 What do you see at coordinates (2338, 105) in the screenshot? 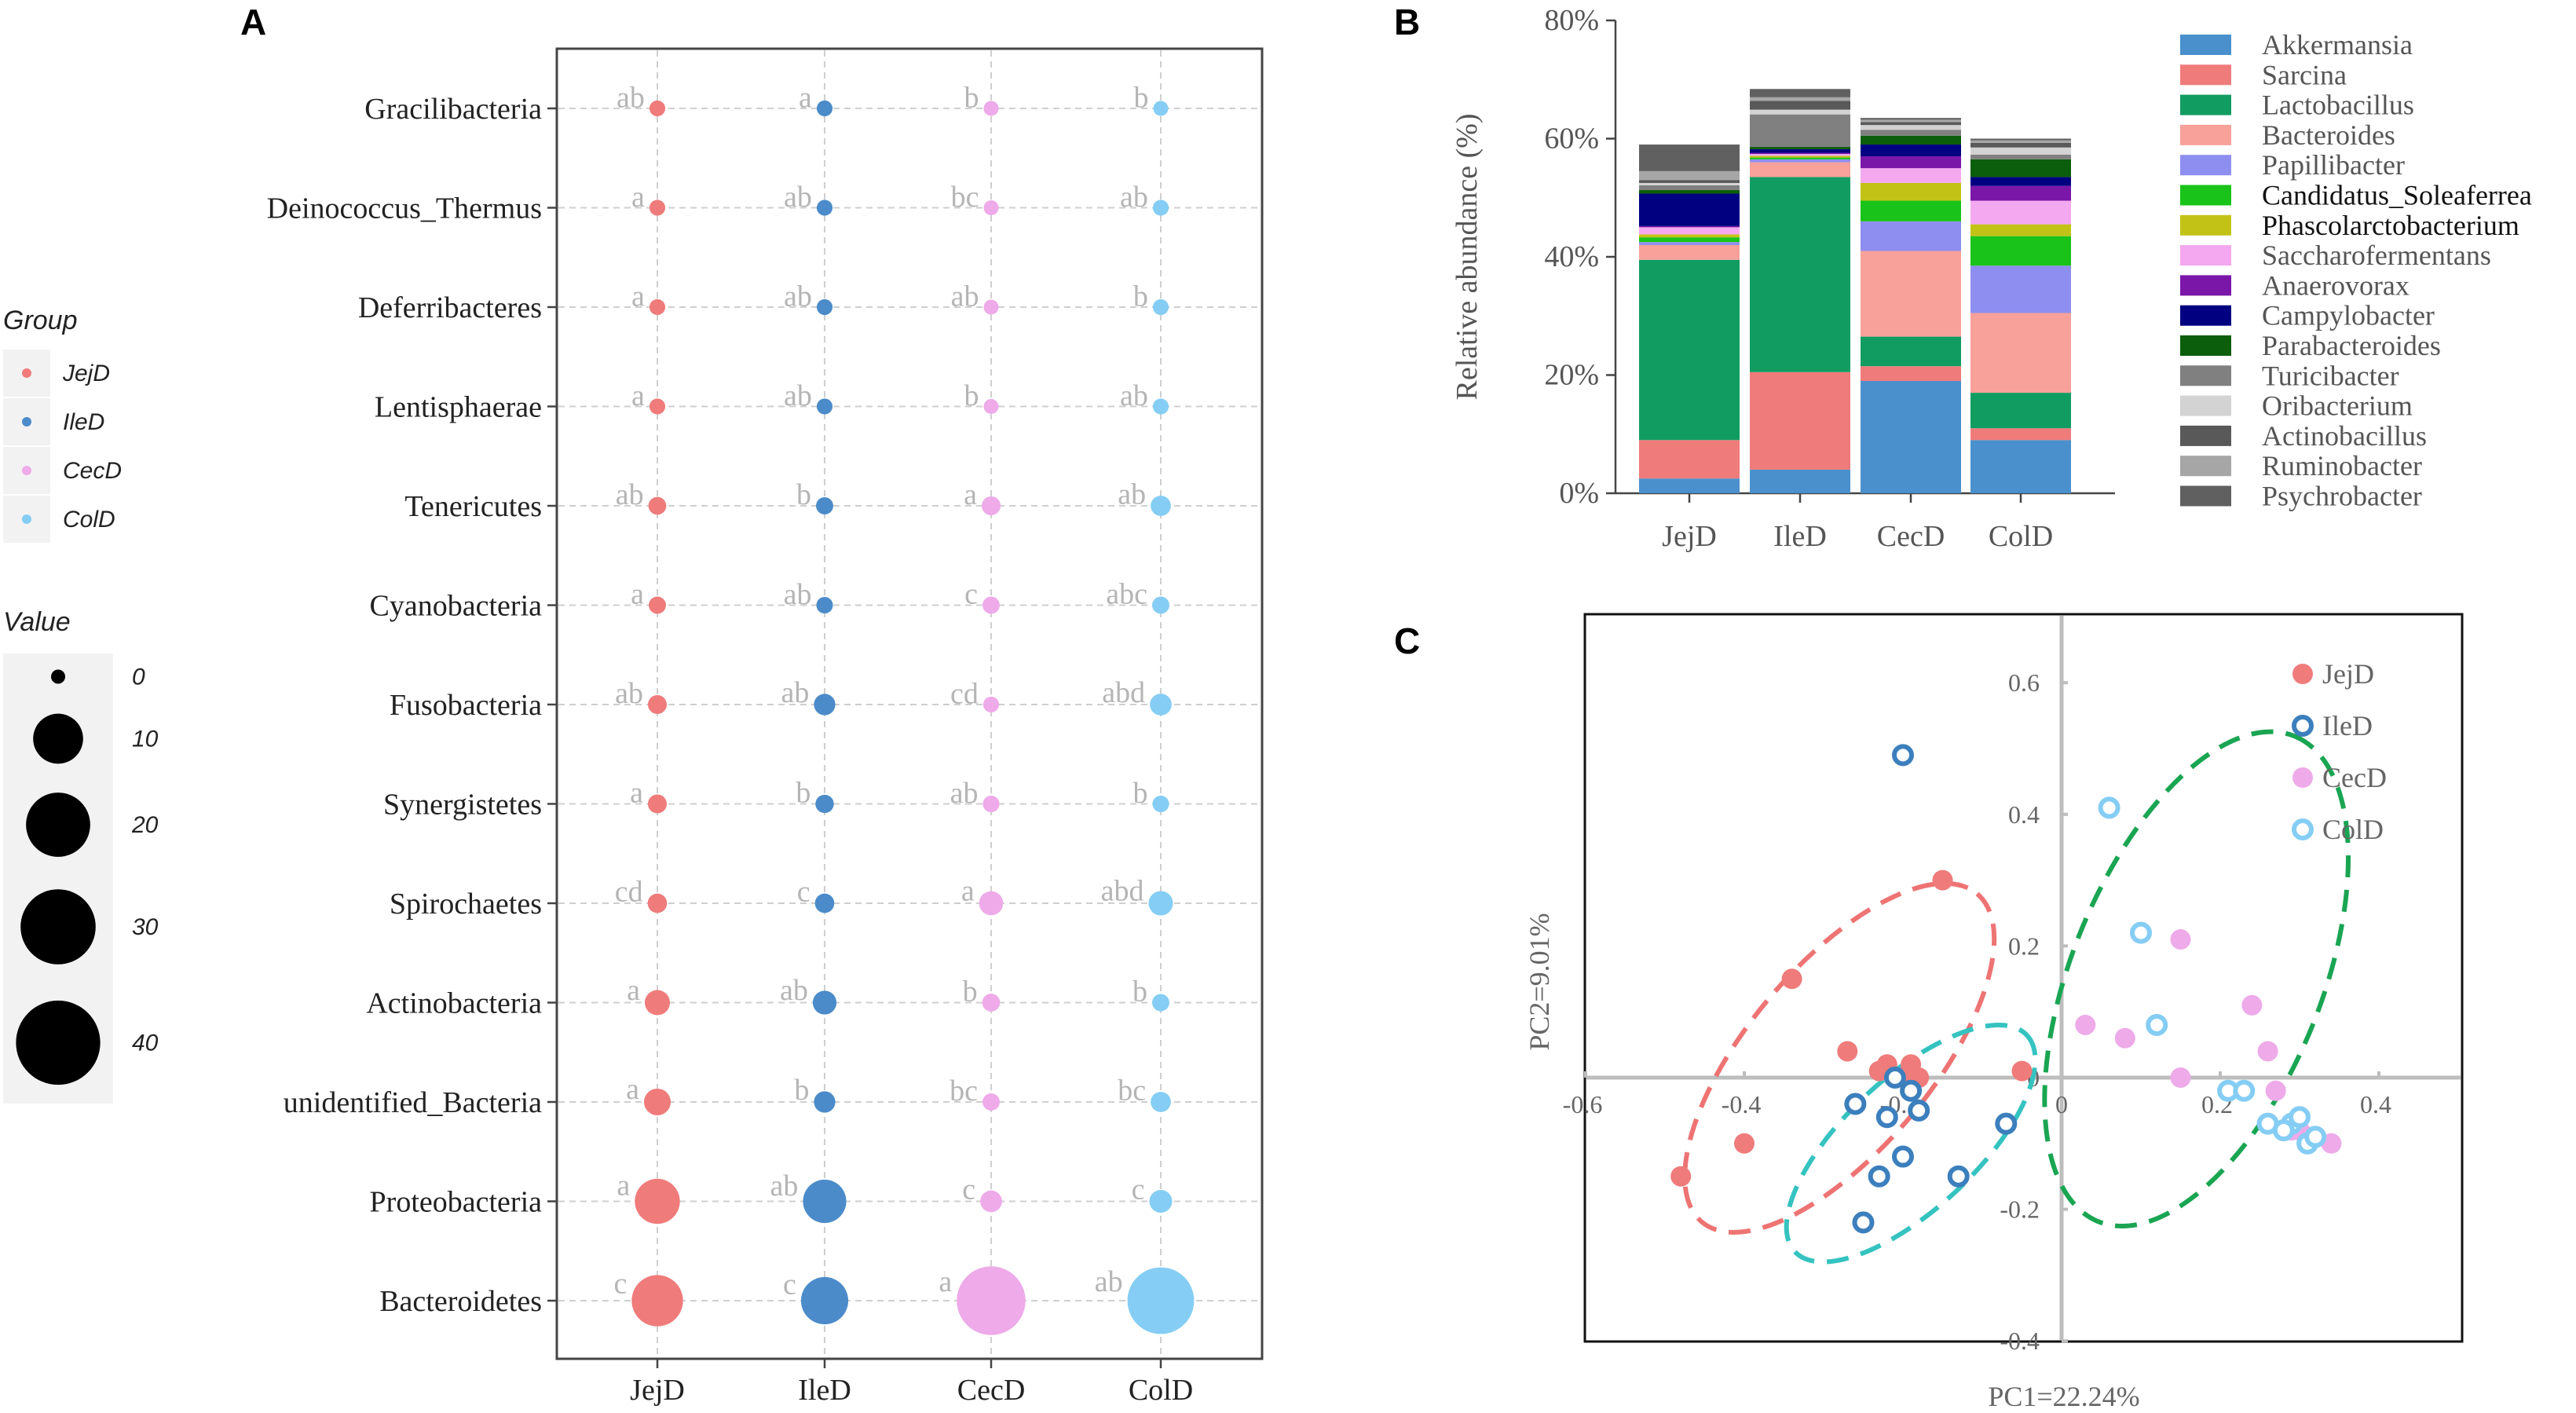
I see `bar-legend-label-lactobacillus: Lactobacillus` at bounding box center [2338, 105].